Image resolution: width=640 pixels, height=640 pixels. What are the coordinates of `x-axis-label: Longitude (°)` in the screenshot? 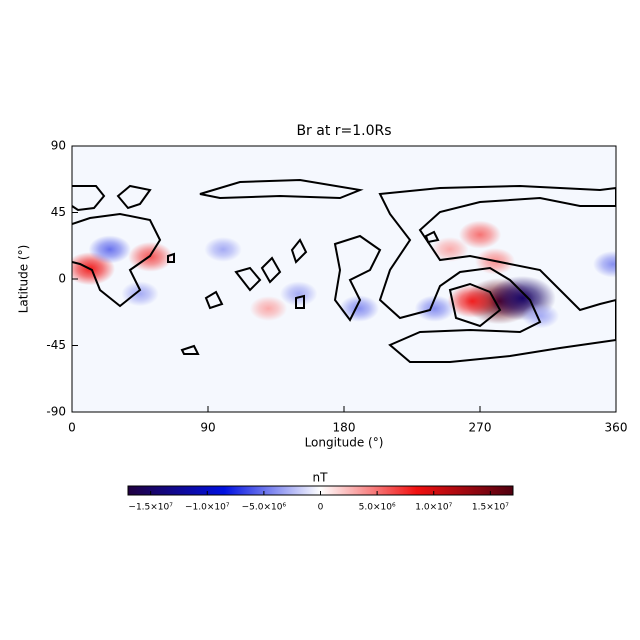 It's located at (344, 443).